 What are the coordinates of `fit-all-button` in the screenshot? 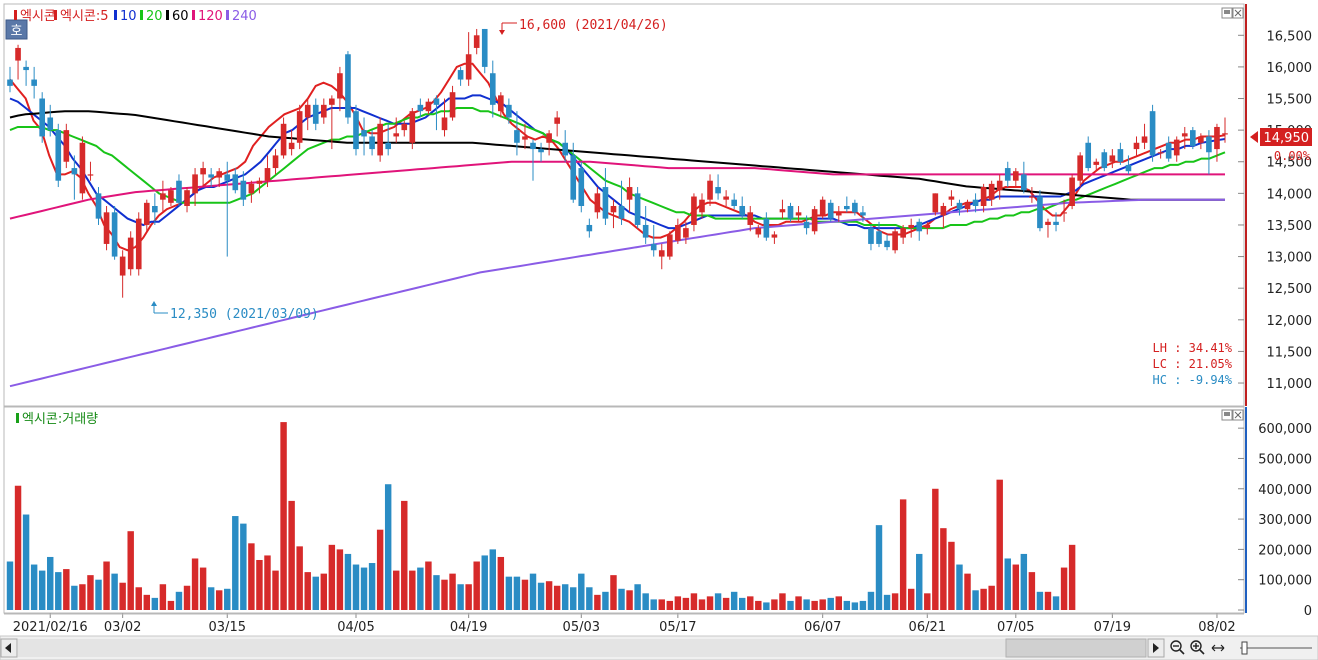 It's located at (1218, 648).